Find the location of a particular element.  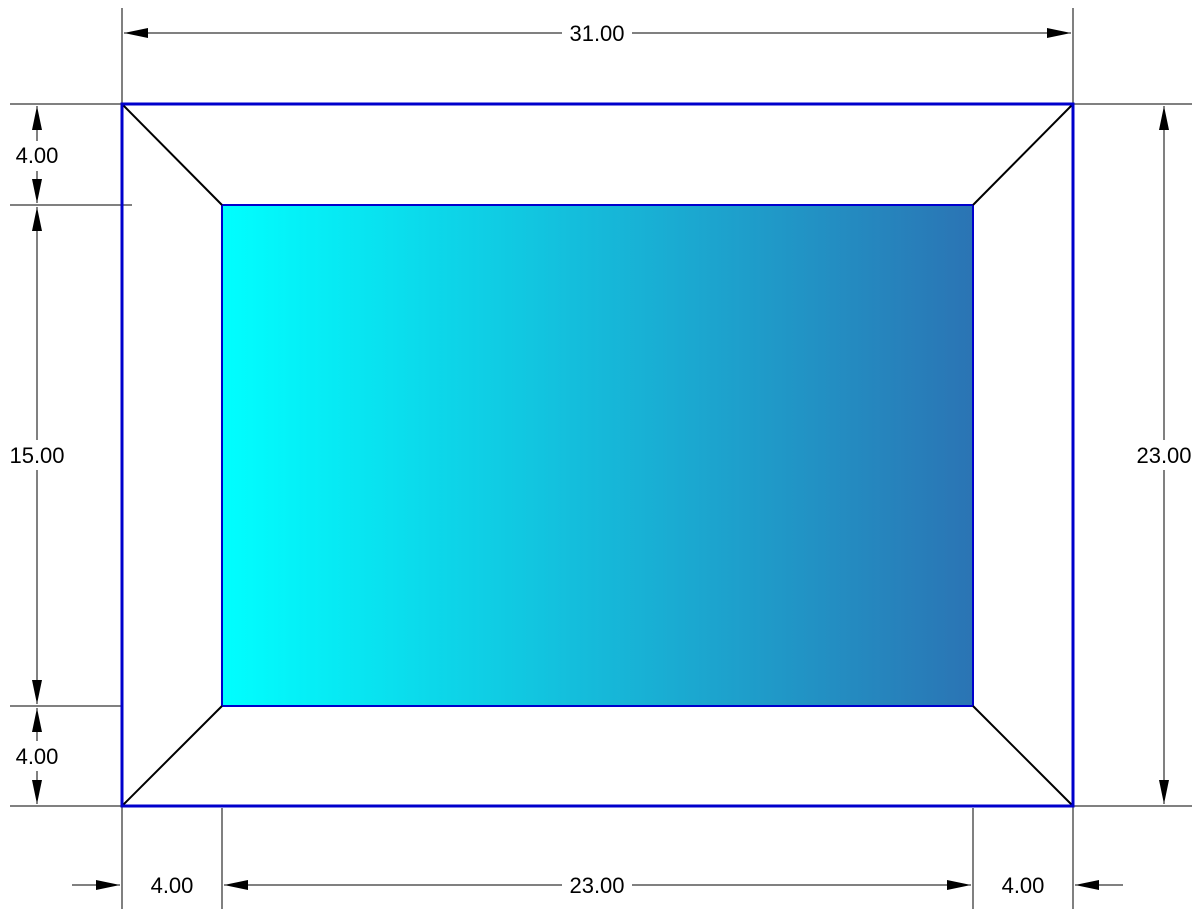

bevel-line-top-right is located at coordinates (1023, 154).